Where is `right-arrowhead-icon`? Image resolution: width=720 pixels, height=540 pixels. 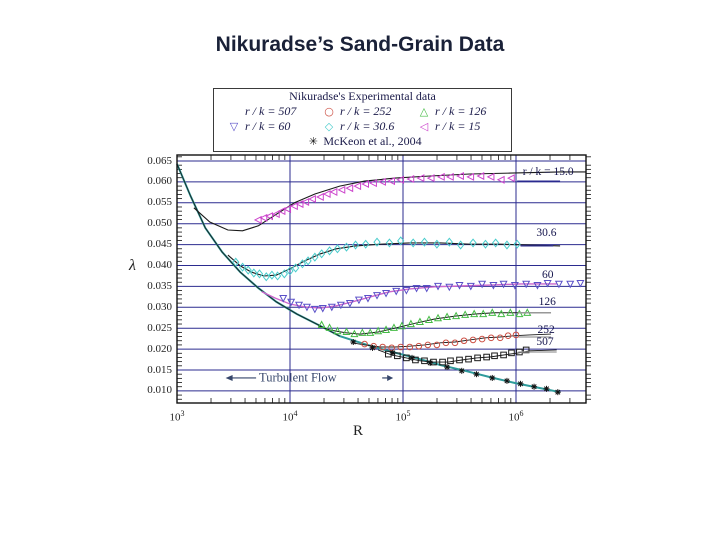 right-arrowhead-icon is located at coordinates (390, 377).